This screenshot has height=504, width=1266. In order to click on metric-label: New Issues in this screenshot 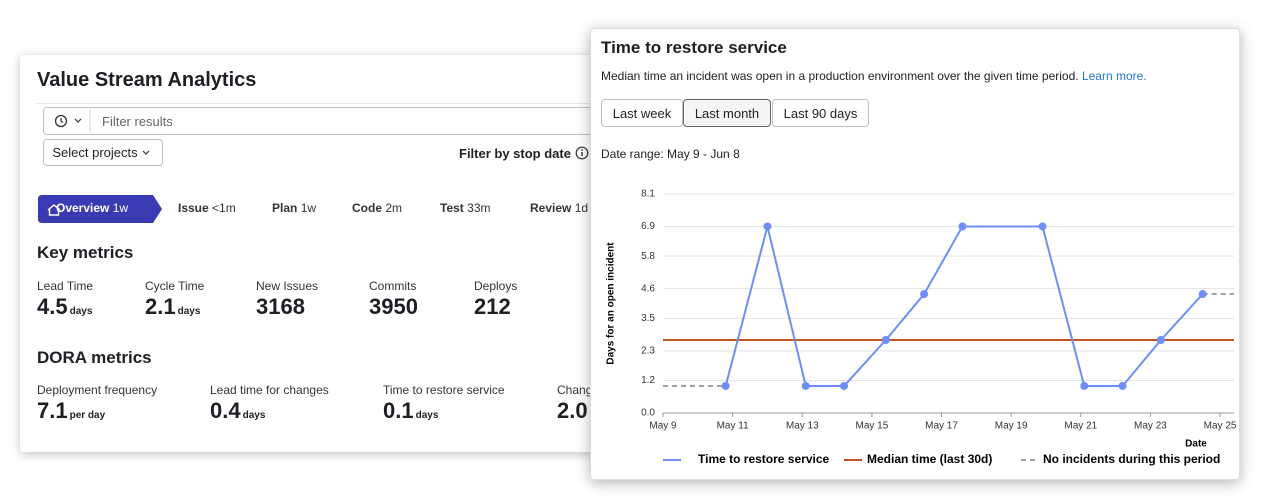, I will do `click(287, 286)`.